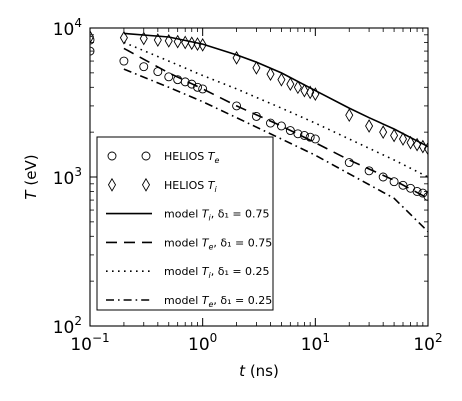  I want to click on legend-label-5: model Te, δ₁ = 0.25, so click(218, 301).